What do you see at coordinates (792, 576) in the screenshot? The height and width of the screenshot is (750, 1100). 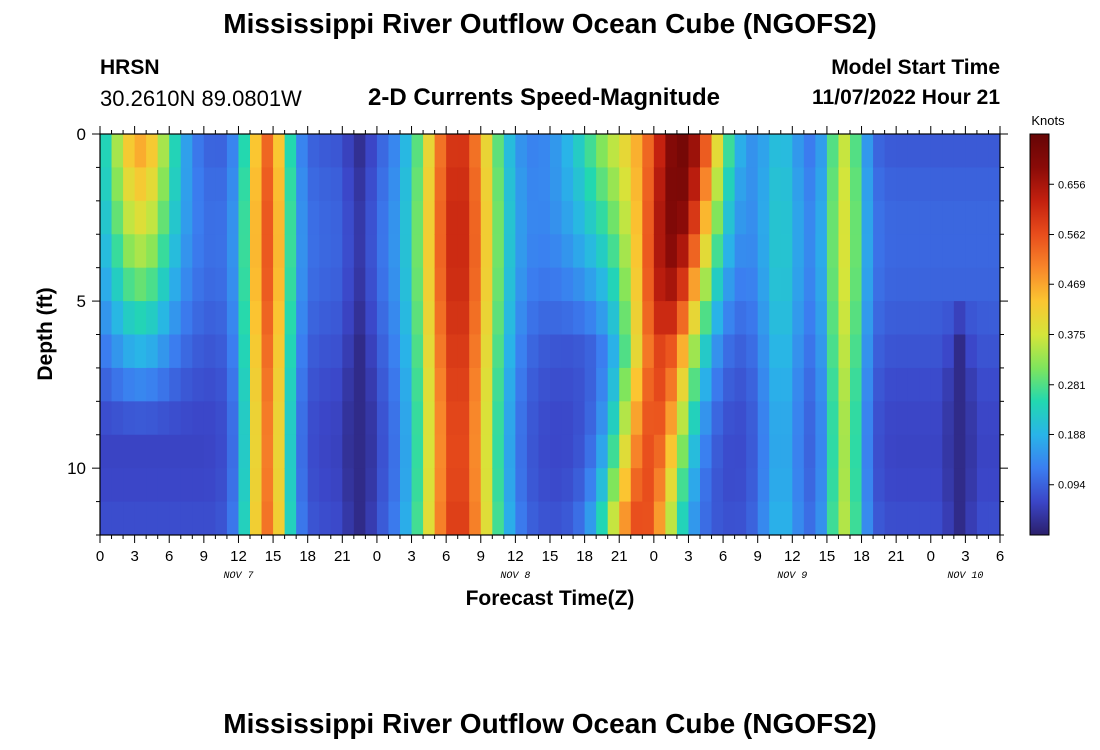 I see `date-label: NOV 9` at bounding box center [792, 576].